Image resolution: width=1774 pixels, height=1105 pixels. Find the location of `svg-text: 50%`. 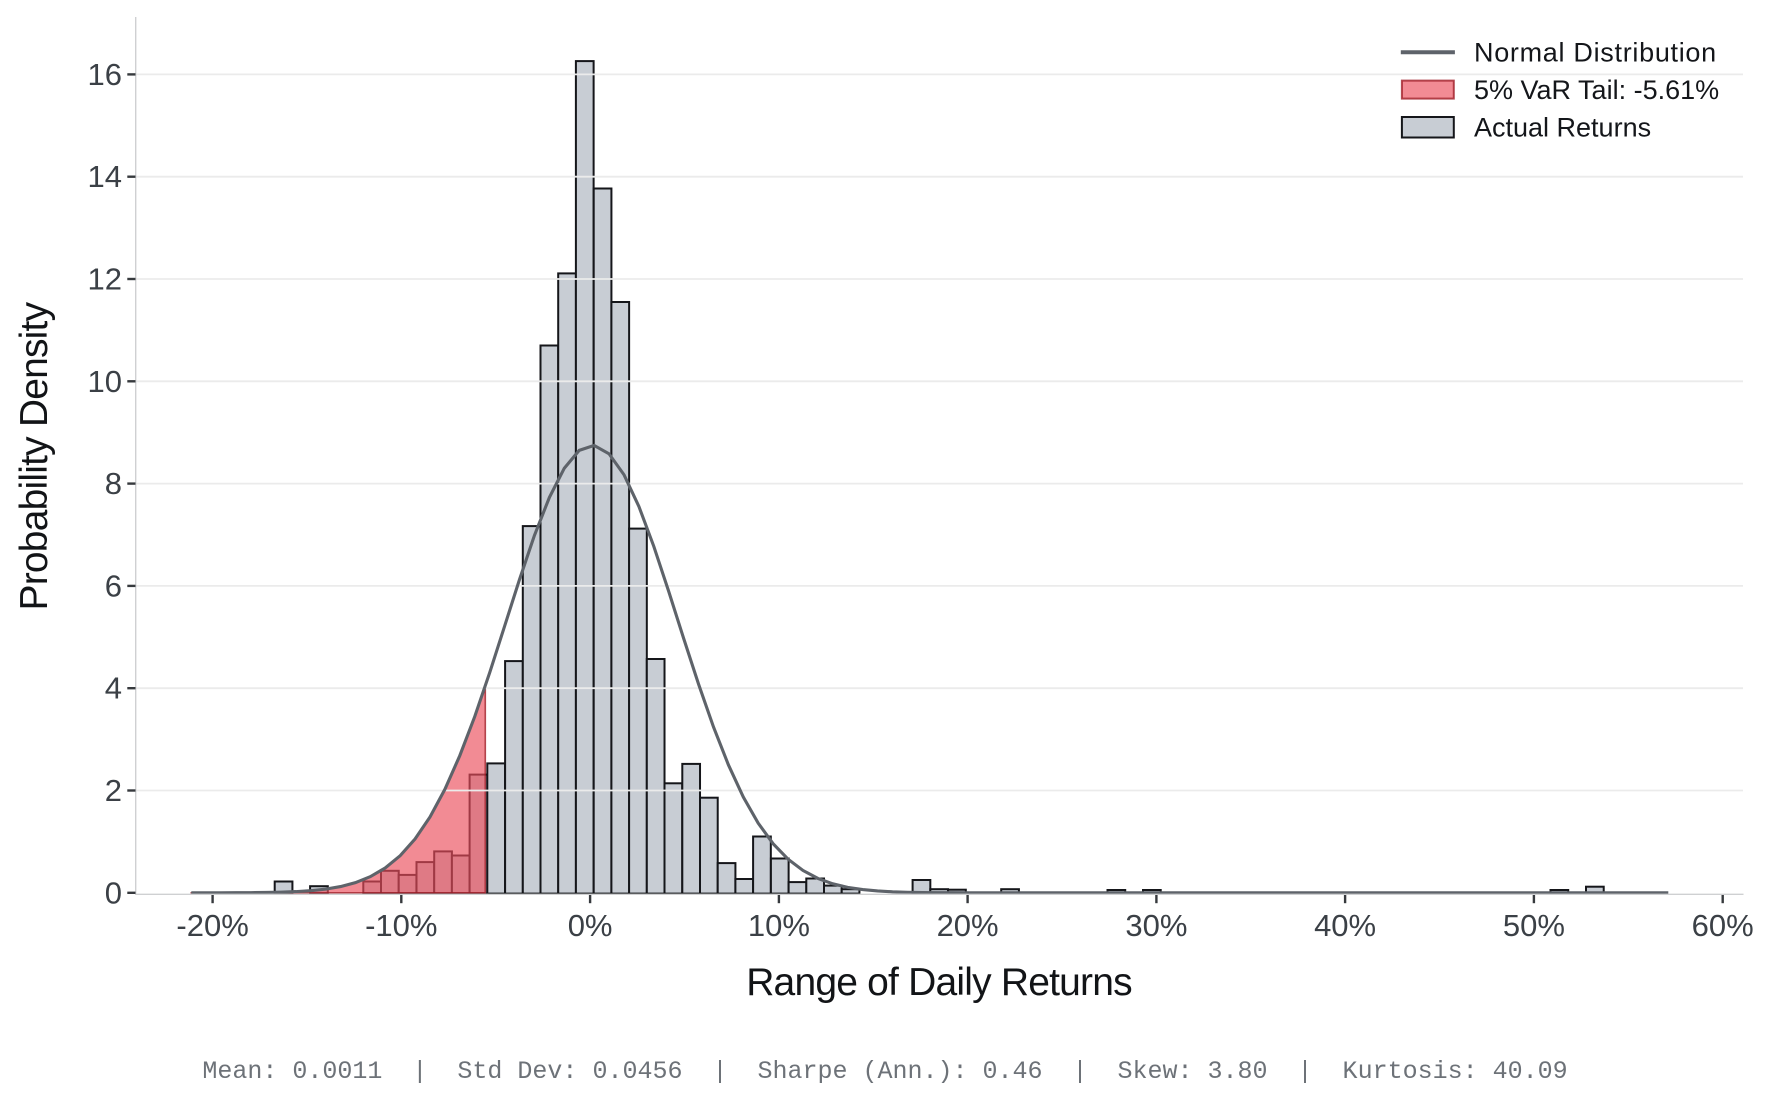

svg-text: 50% is located at coordinates (1534, 925).